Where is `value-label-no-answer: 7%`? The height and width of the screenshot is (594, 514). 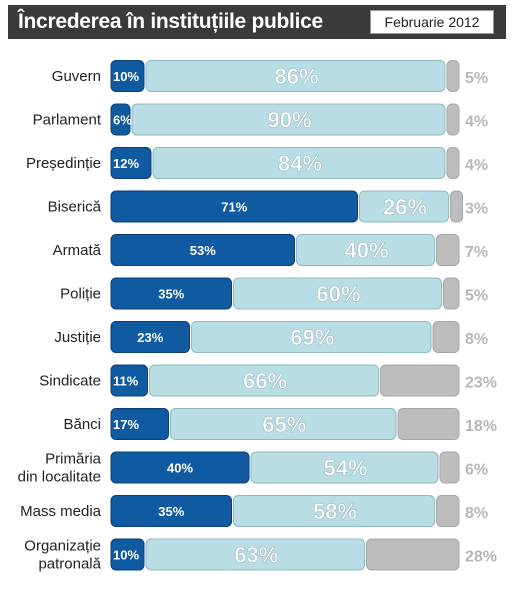
value-label-no-answer: 7% is located at coordinates (476, 252).